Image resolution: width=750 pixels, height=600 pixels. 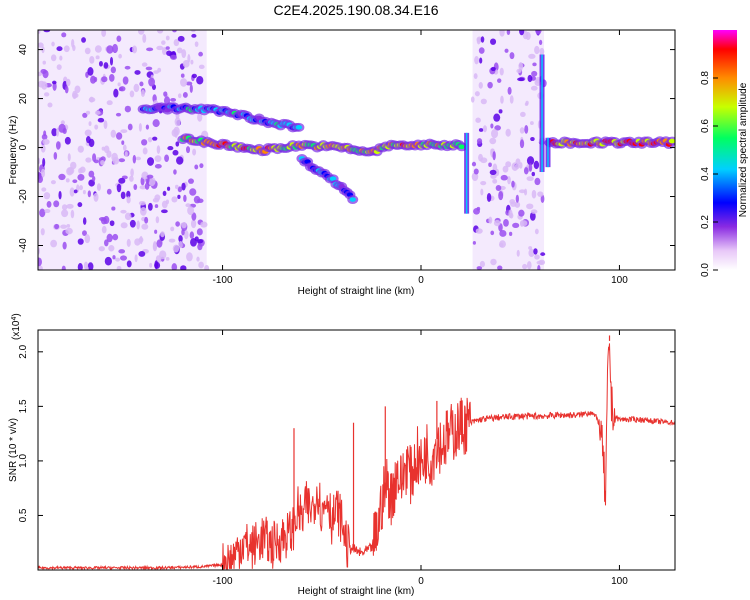 What do you see at coordinates (13, 450) in the screenshot?
I see `snr-ylabel: SNR (10 * v/v)` at bounding box center [13, 450].